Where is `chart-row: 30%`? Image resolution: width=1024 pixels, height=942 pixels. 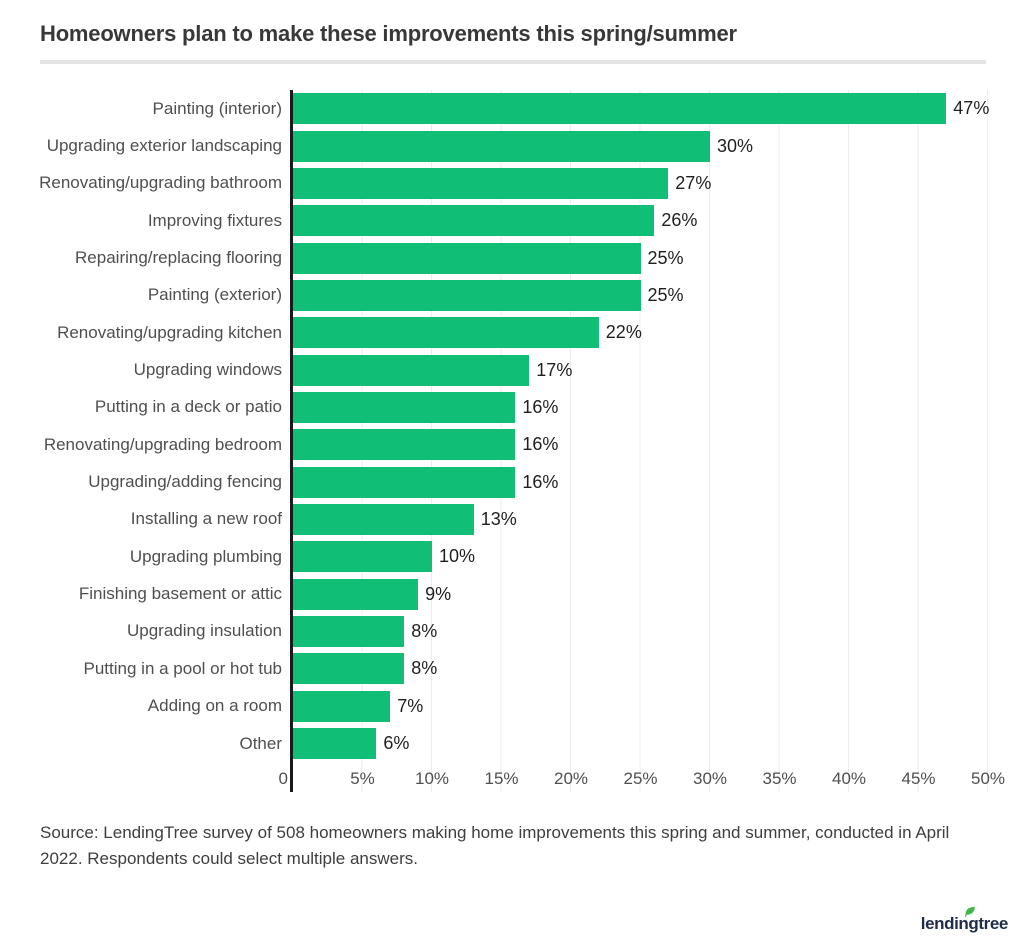
chart-row: 30% is located at coordinates (640, 145).